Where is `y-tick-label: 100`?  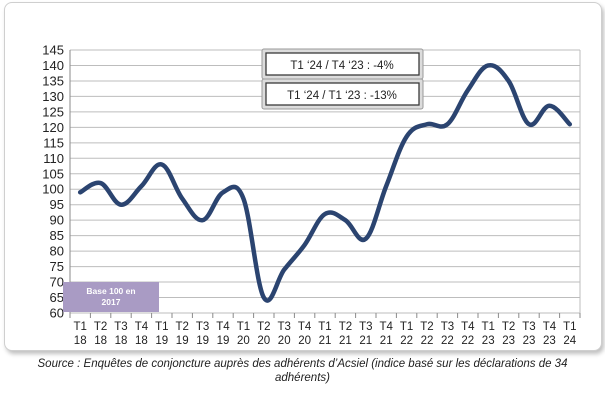
y-tick-label: 100 is located at coordinates (53, 189).